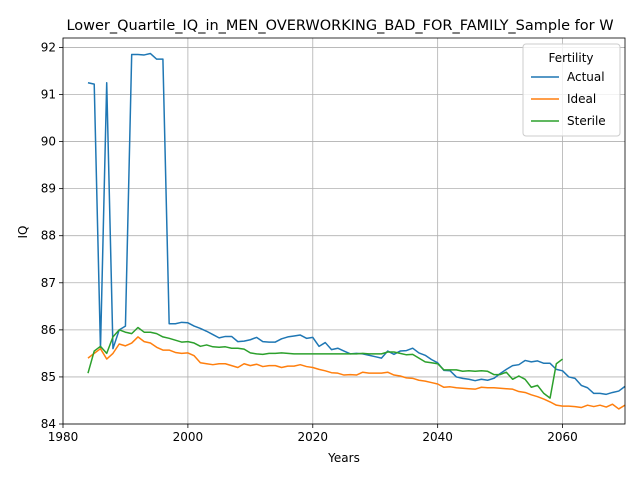 The image size is (640, 480). Describe the element at coordinates (48, 94) in the screenshot. I see `y-tick-label: 91` at that location.